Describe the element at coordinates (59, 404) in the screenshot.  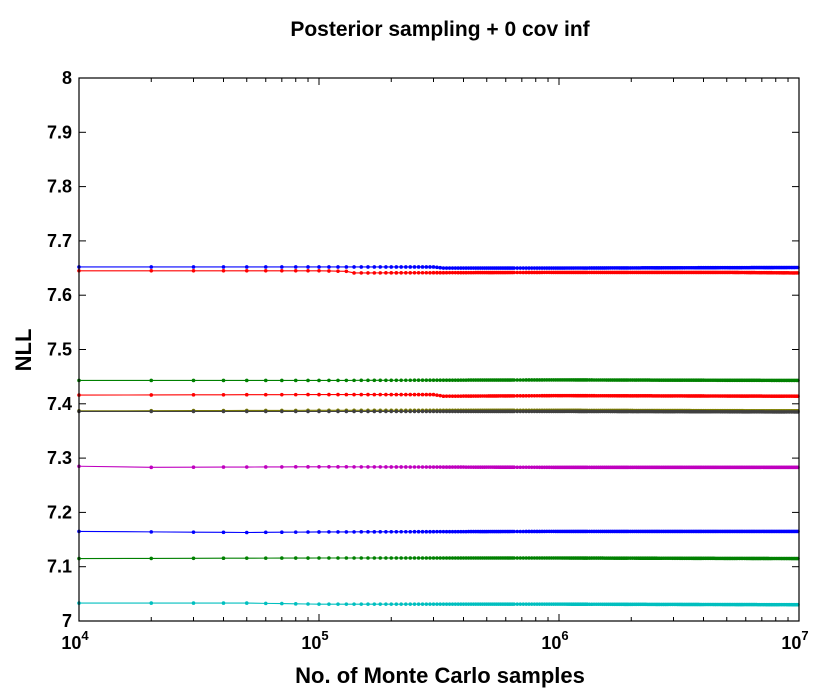
I see `y-tick-label: 7.4` at that location.